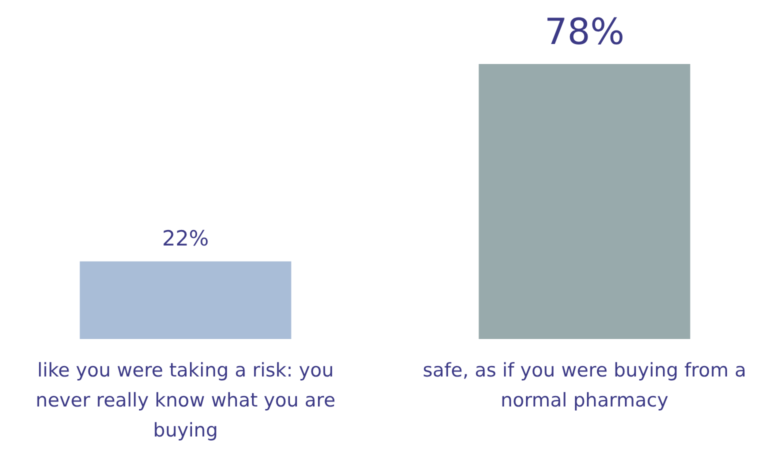  I want to click on data-label: 78%, so click(584, 32).